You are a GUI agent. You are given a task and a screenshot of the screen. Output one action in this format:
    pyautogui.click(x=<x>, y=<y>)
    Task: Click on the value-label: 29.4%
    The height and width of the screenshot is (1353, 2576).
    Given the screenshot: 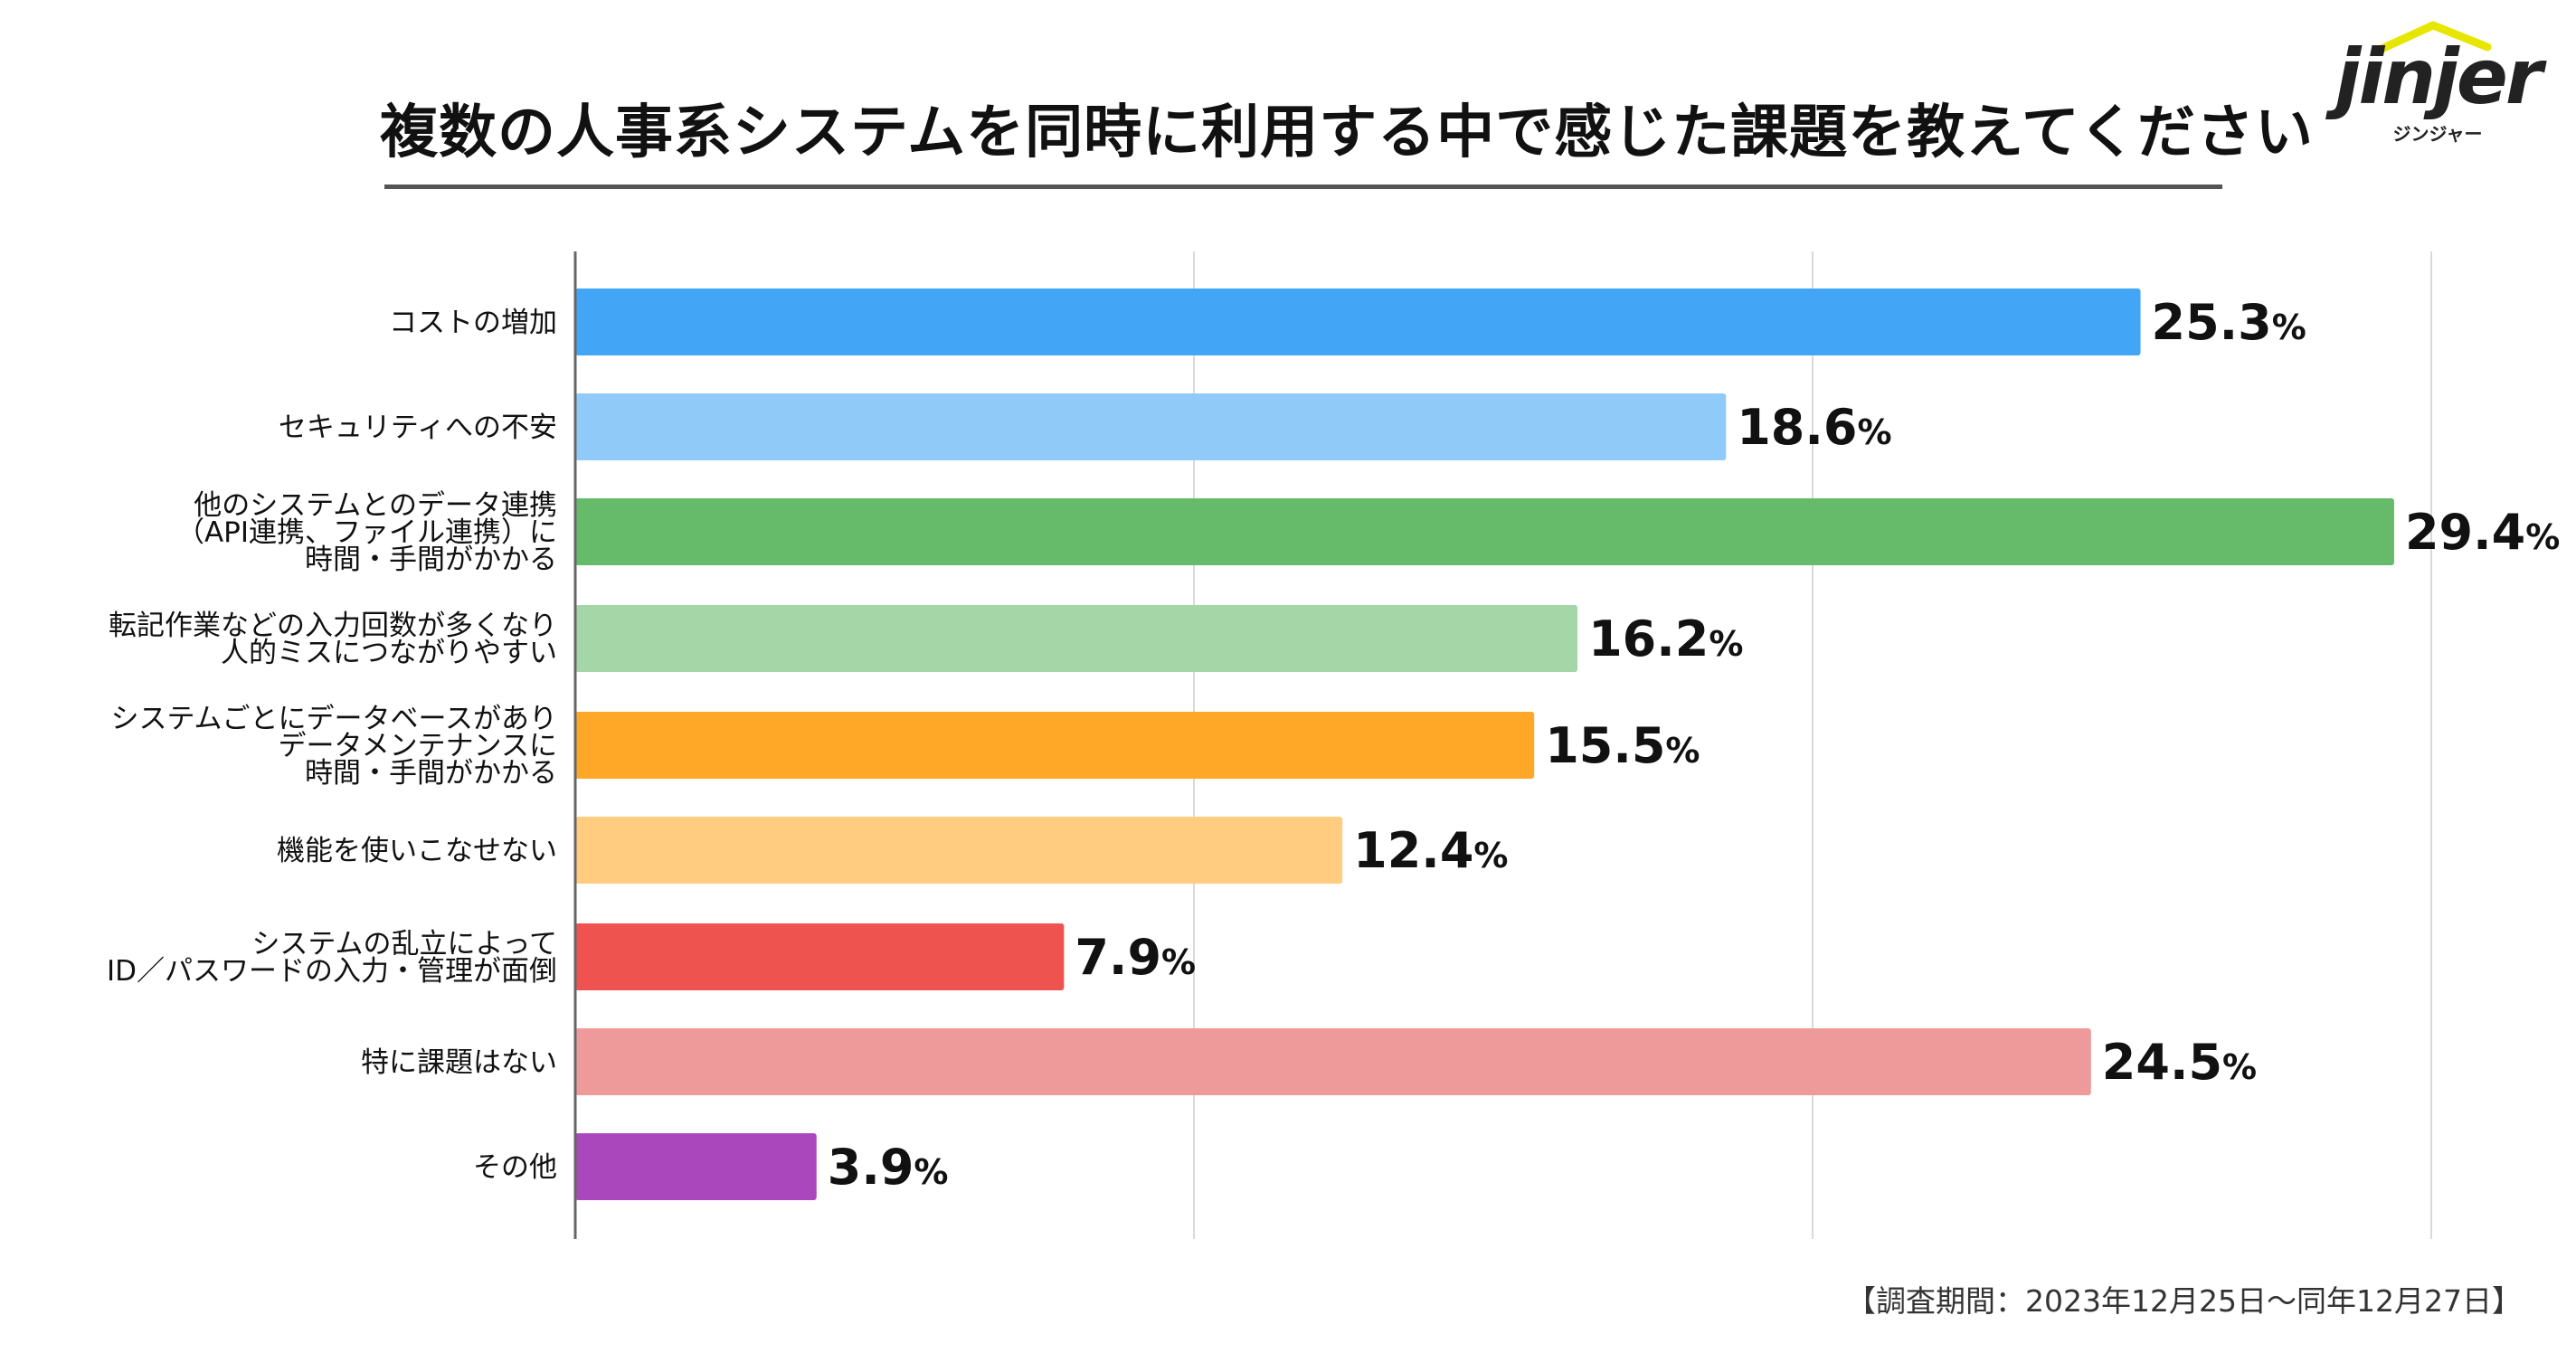 What is the action you would take?
    pyautogui.click(x=2482, y=532)
    